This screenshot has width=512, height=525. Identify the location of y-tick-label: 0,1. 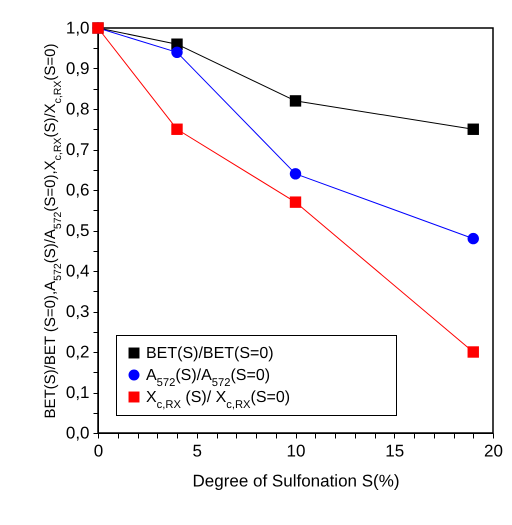
(78, 392).